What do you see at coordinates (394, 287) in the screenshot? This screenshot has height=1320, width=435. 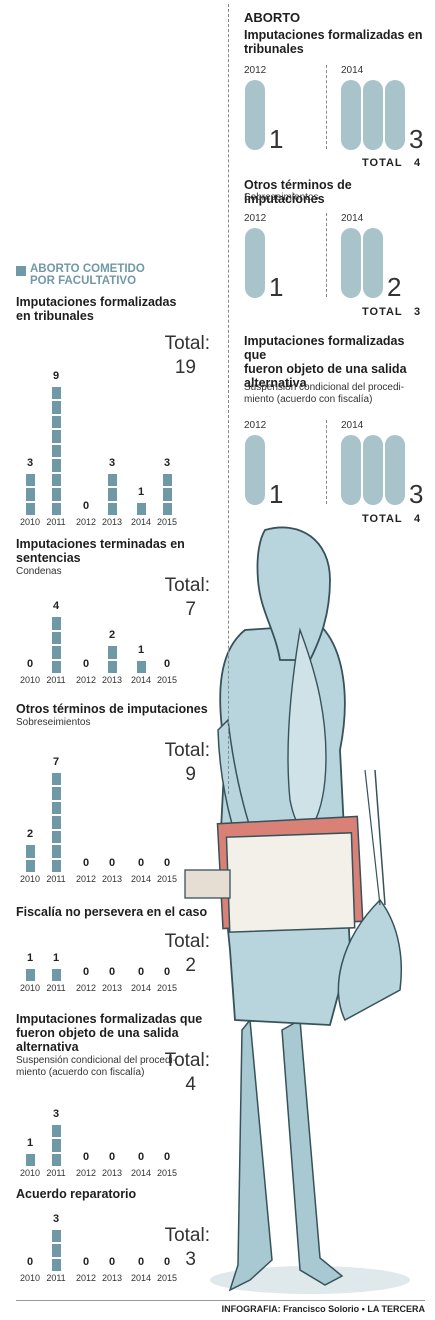 I see `value-digit: 2` at bounding box center [394, 287].